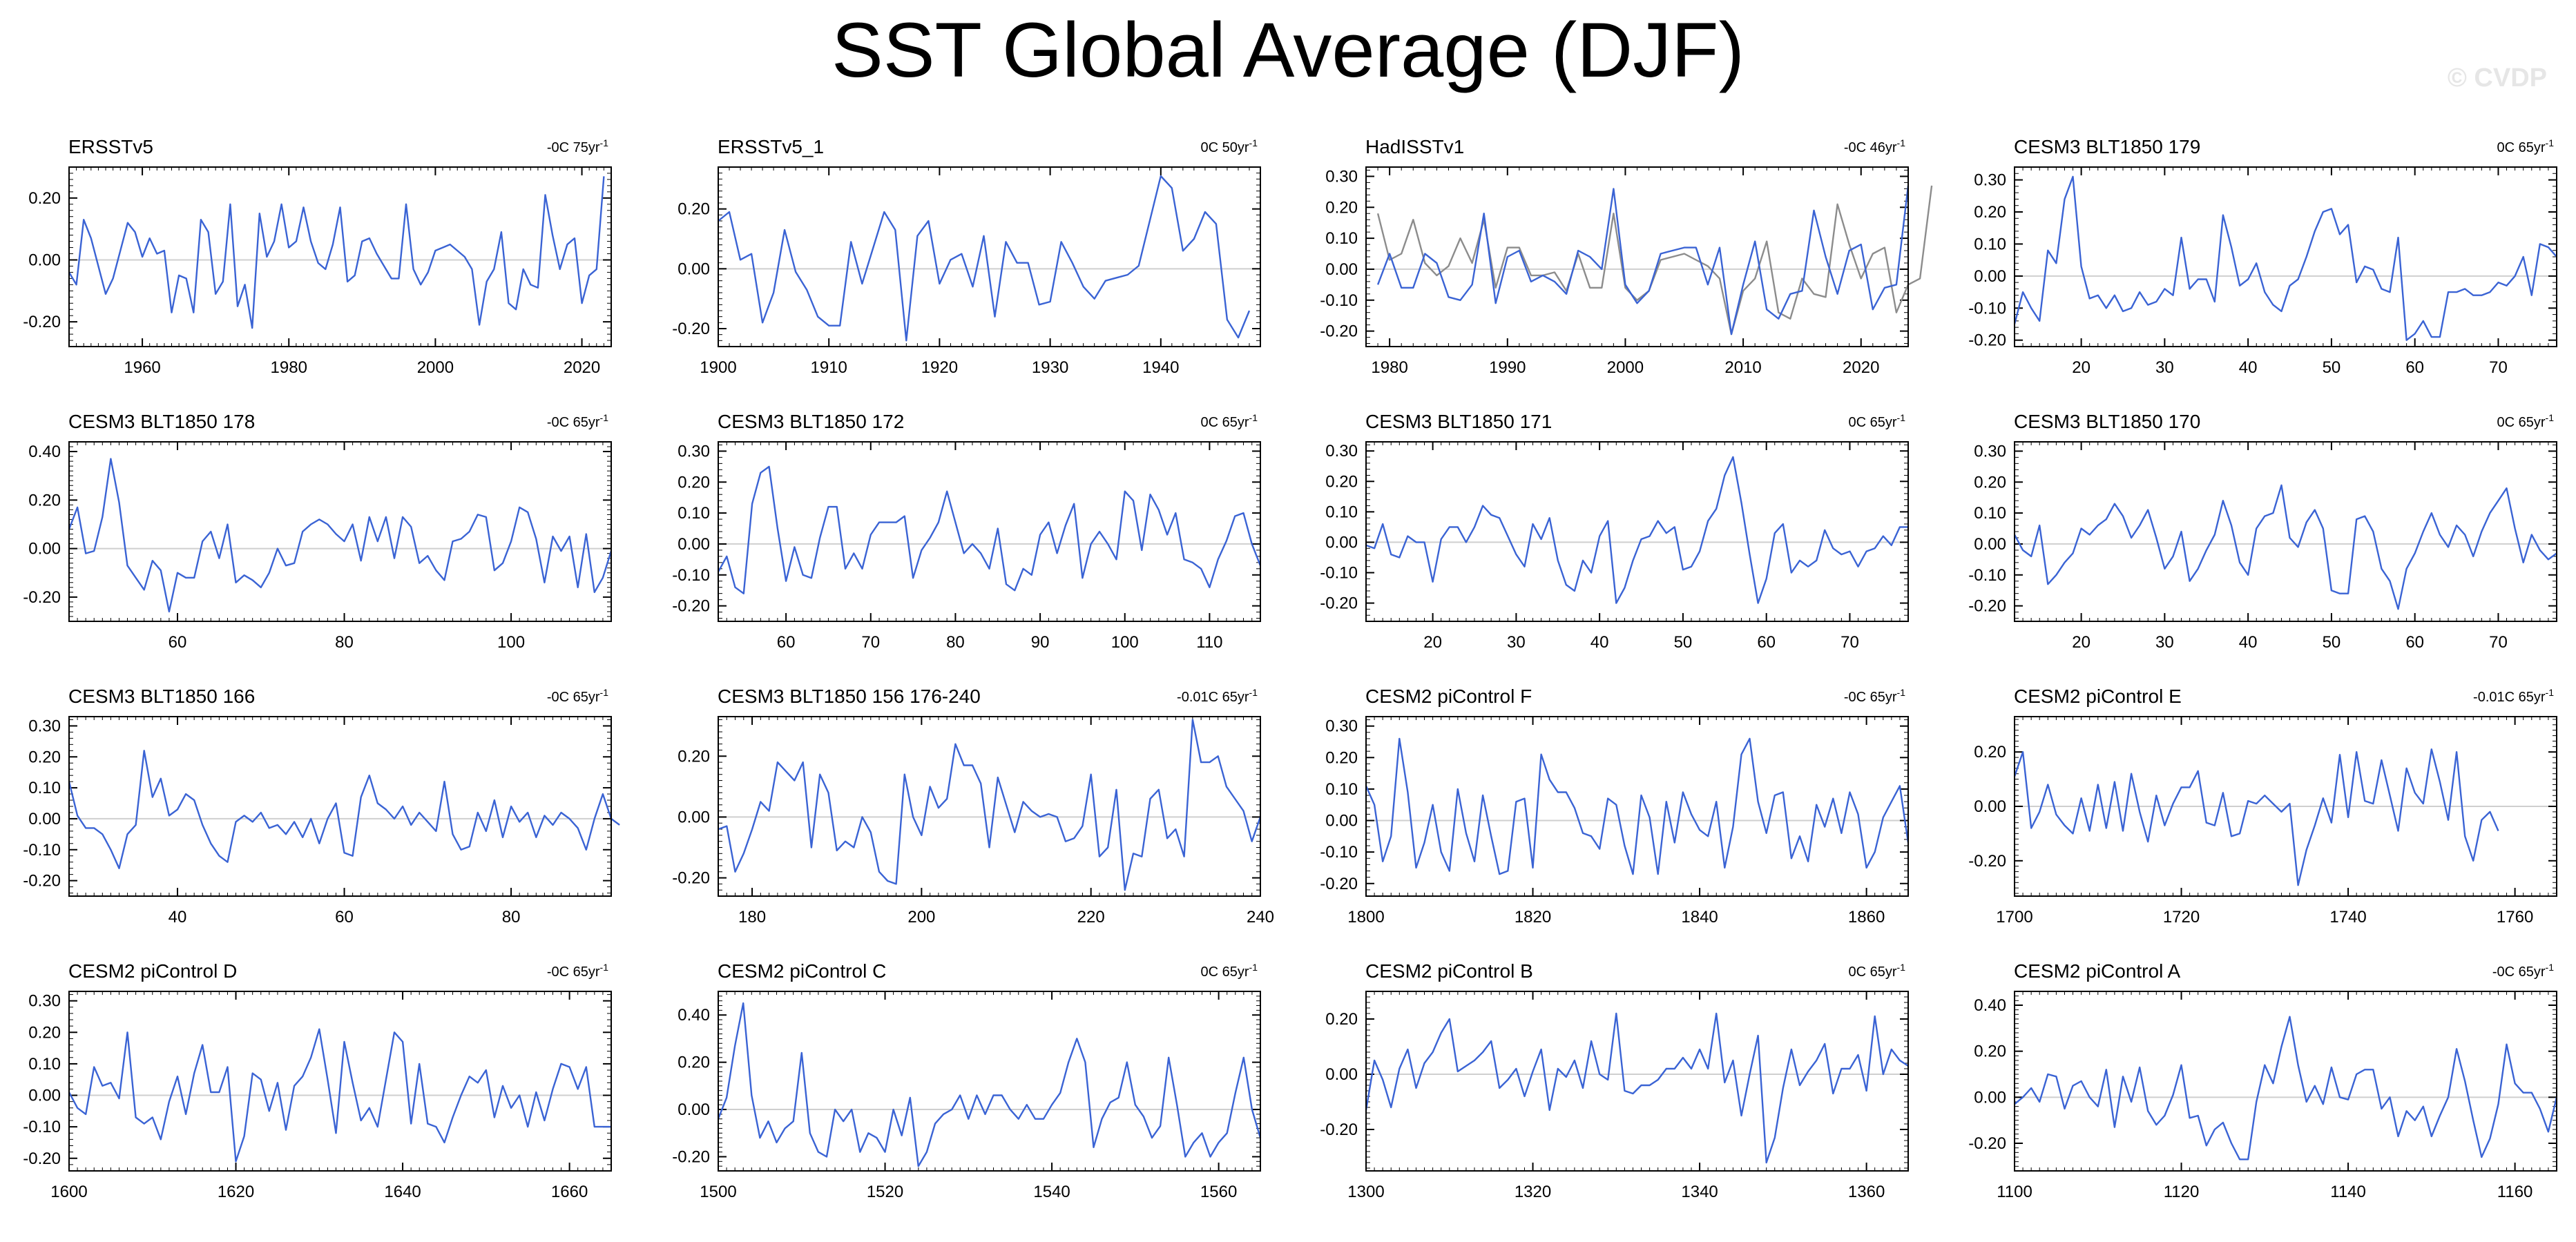 Image resolution: width=2576 pixels, height=1242 pixels. Describe the element at coordinates (2248, 367) in the screenshot. I see `x-tick-label: 40` at that location.